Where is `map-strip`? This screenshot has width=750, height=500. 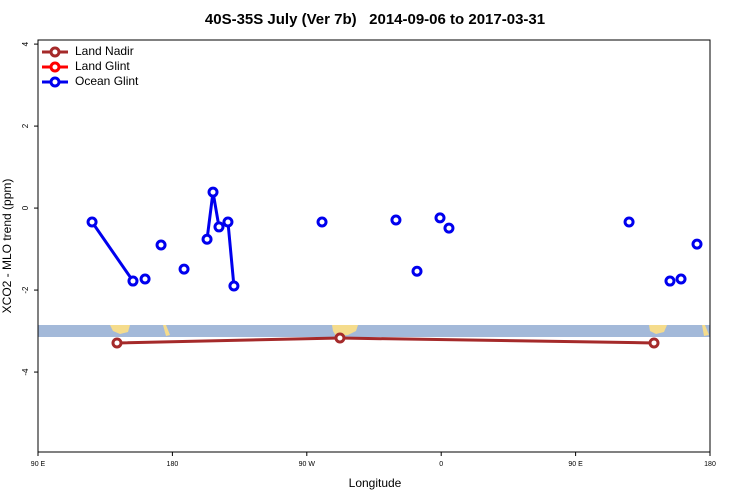
map-strip is located at coordinates (374, 331).